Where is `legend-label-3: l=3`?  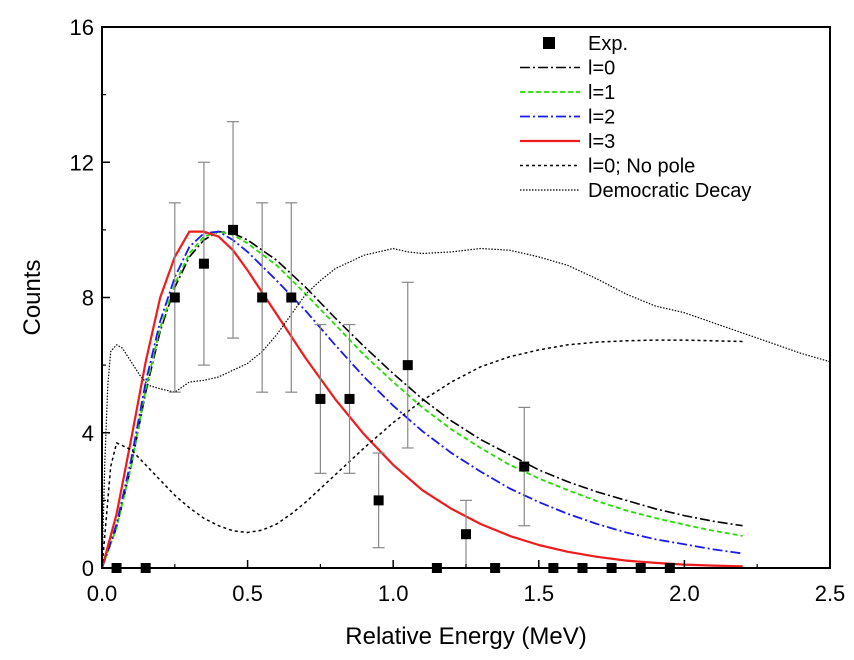
legend-label-3: l=3 is located at coordinates (601, 142).